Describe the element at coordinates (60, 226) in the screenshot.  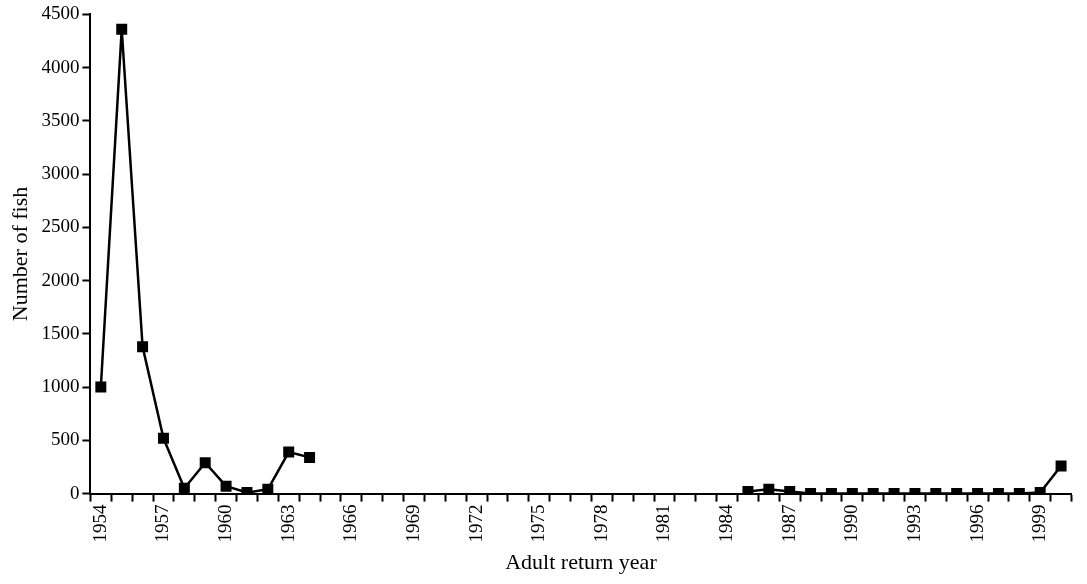
I see `y-tick-label: 2500` at that location.